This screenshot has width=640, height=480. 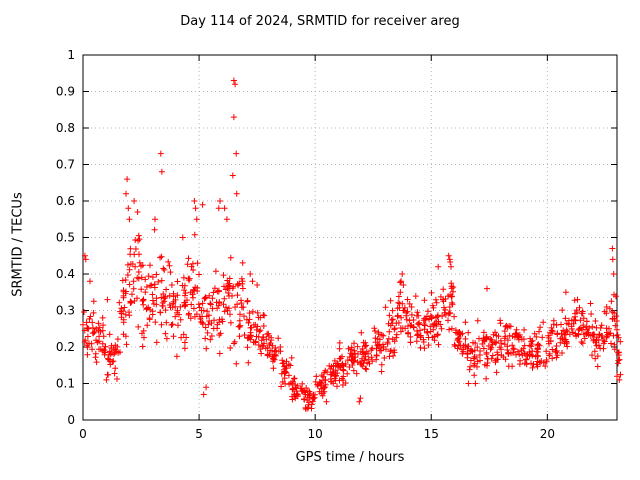 I want to click on y-tick-label: 0.7, so click(x=65, y=165).